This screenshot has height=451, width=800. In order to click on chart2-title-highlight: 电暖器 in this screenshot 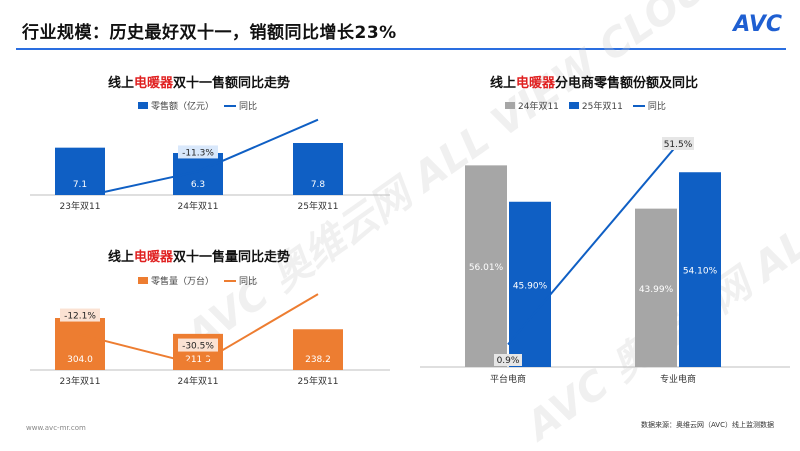, I will do `click(154, 257)`.